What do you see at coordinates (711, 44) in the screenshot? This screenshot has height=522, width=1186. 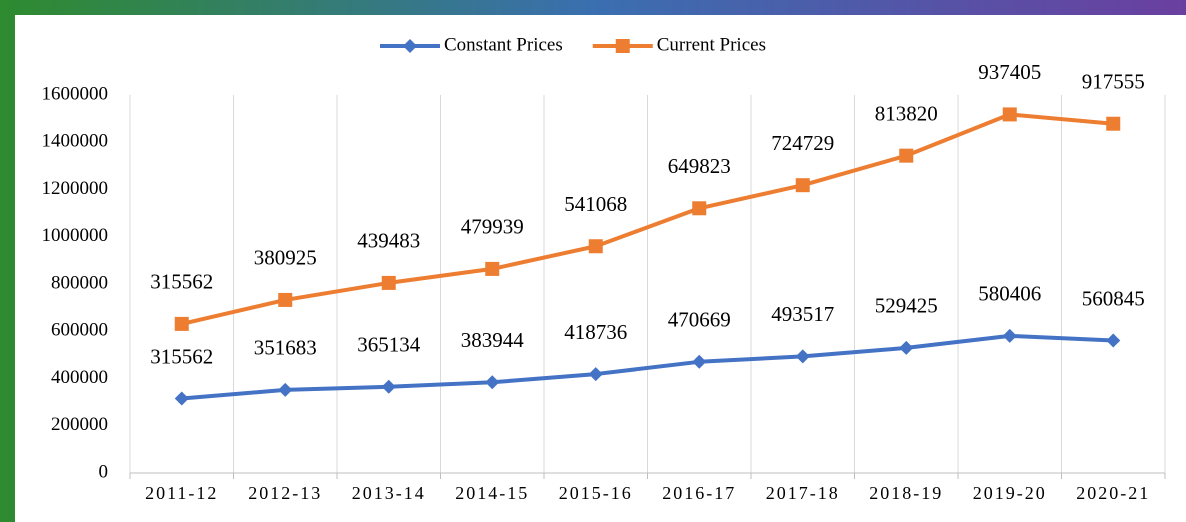 I see `legend-label: Current Prices` at bounding box center [711, 44].